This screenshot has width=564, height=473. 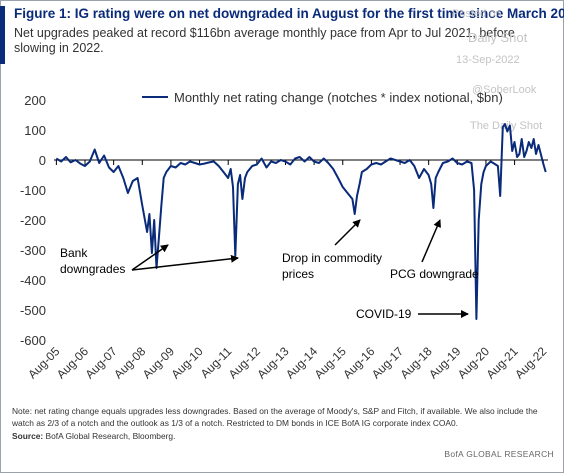 I want to click on x-tick-label: Aug-10, so click(x=186, y=362).